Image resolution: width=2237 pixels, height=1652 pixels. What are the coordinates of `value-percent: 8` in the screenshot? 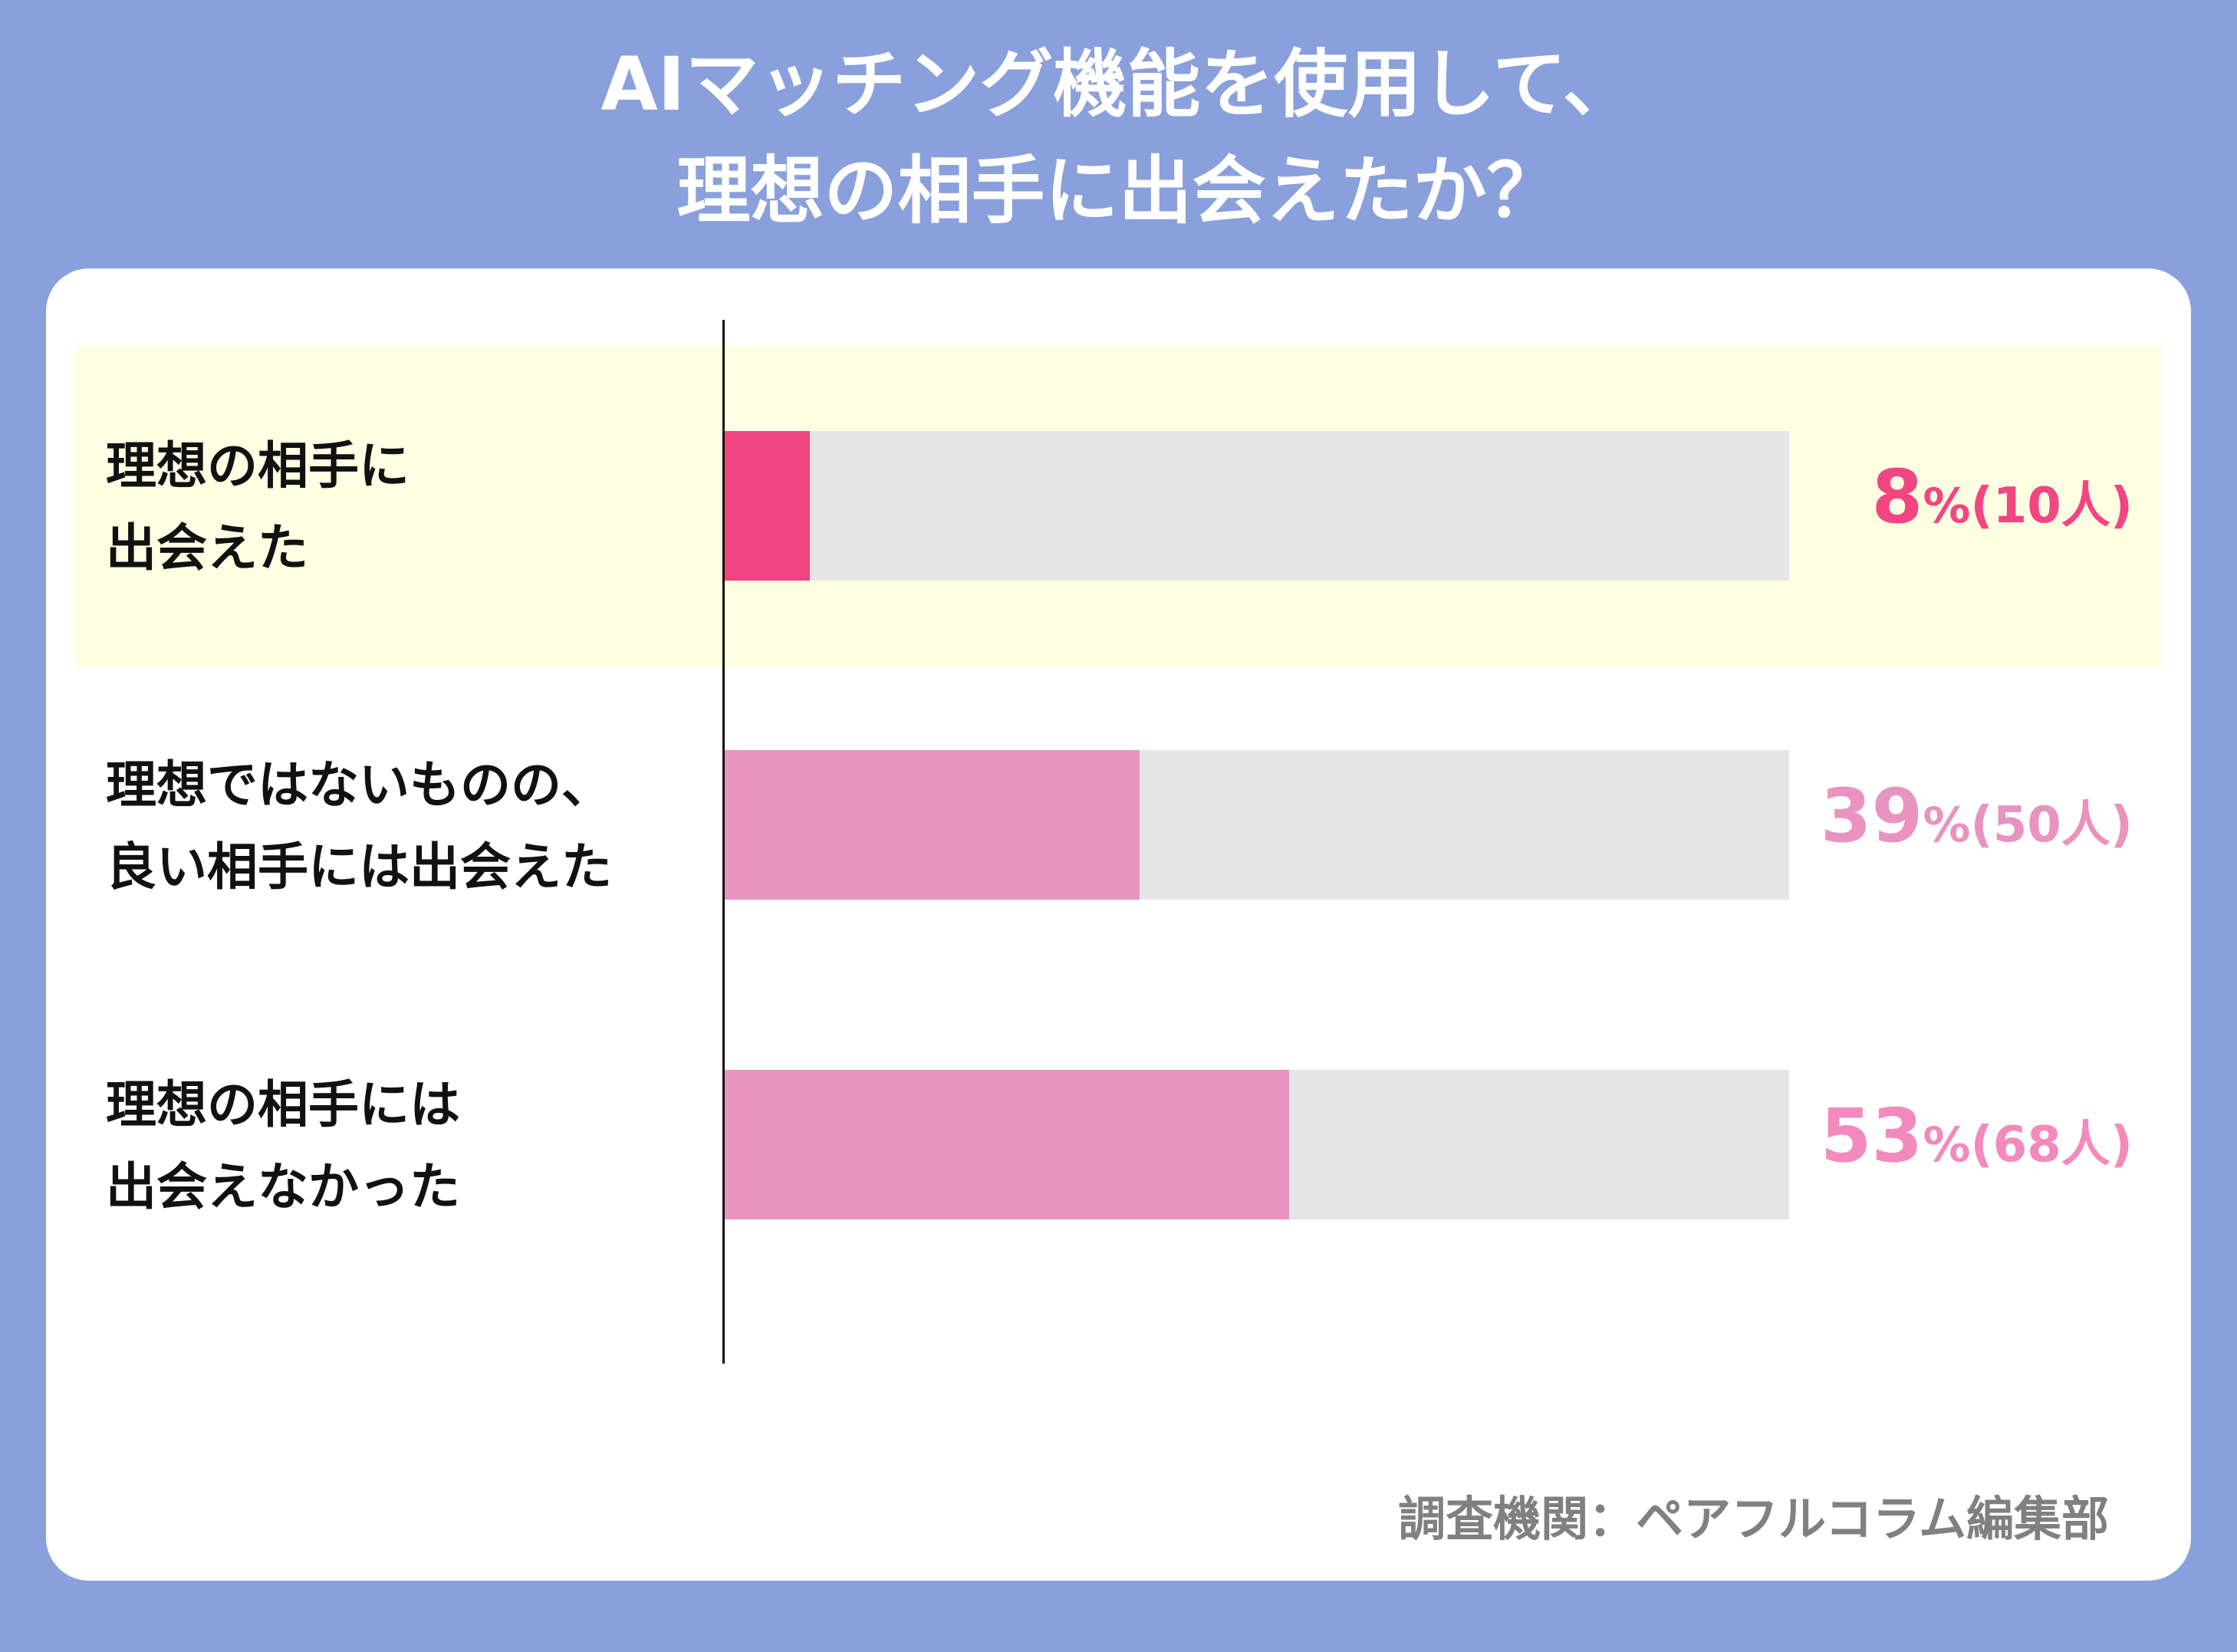 It's located at (1897, 497).